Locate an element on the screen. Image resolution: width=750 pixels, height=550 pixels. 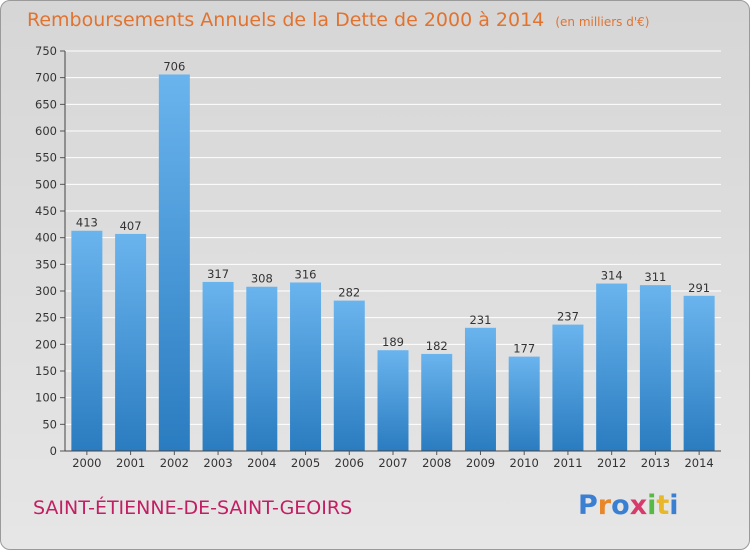
bar-value-label: 182 is located at coordinates (437, 346).